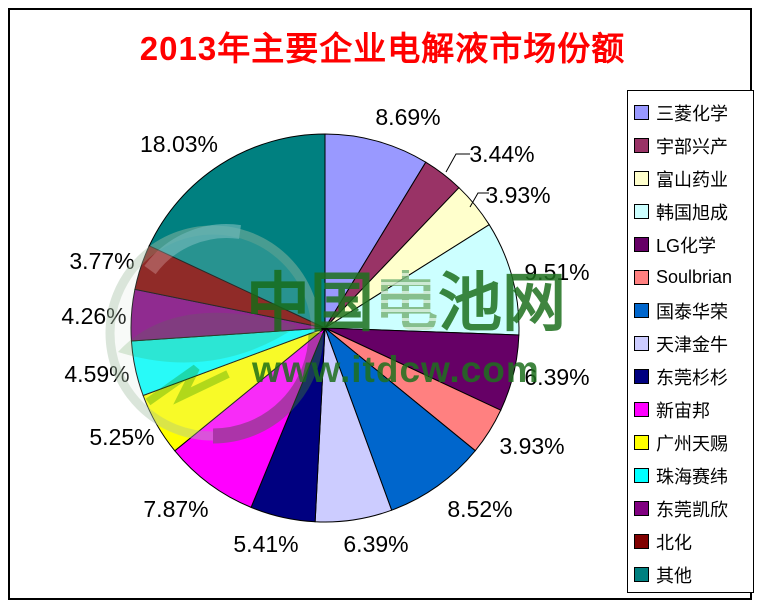 This screenshot has height=609, width=765. I want to click on pie-label-北化: 3.77%, so click(101, 261).